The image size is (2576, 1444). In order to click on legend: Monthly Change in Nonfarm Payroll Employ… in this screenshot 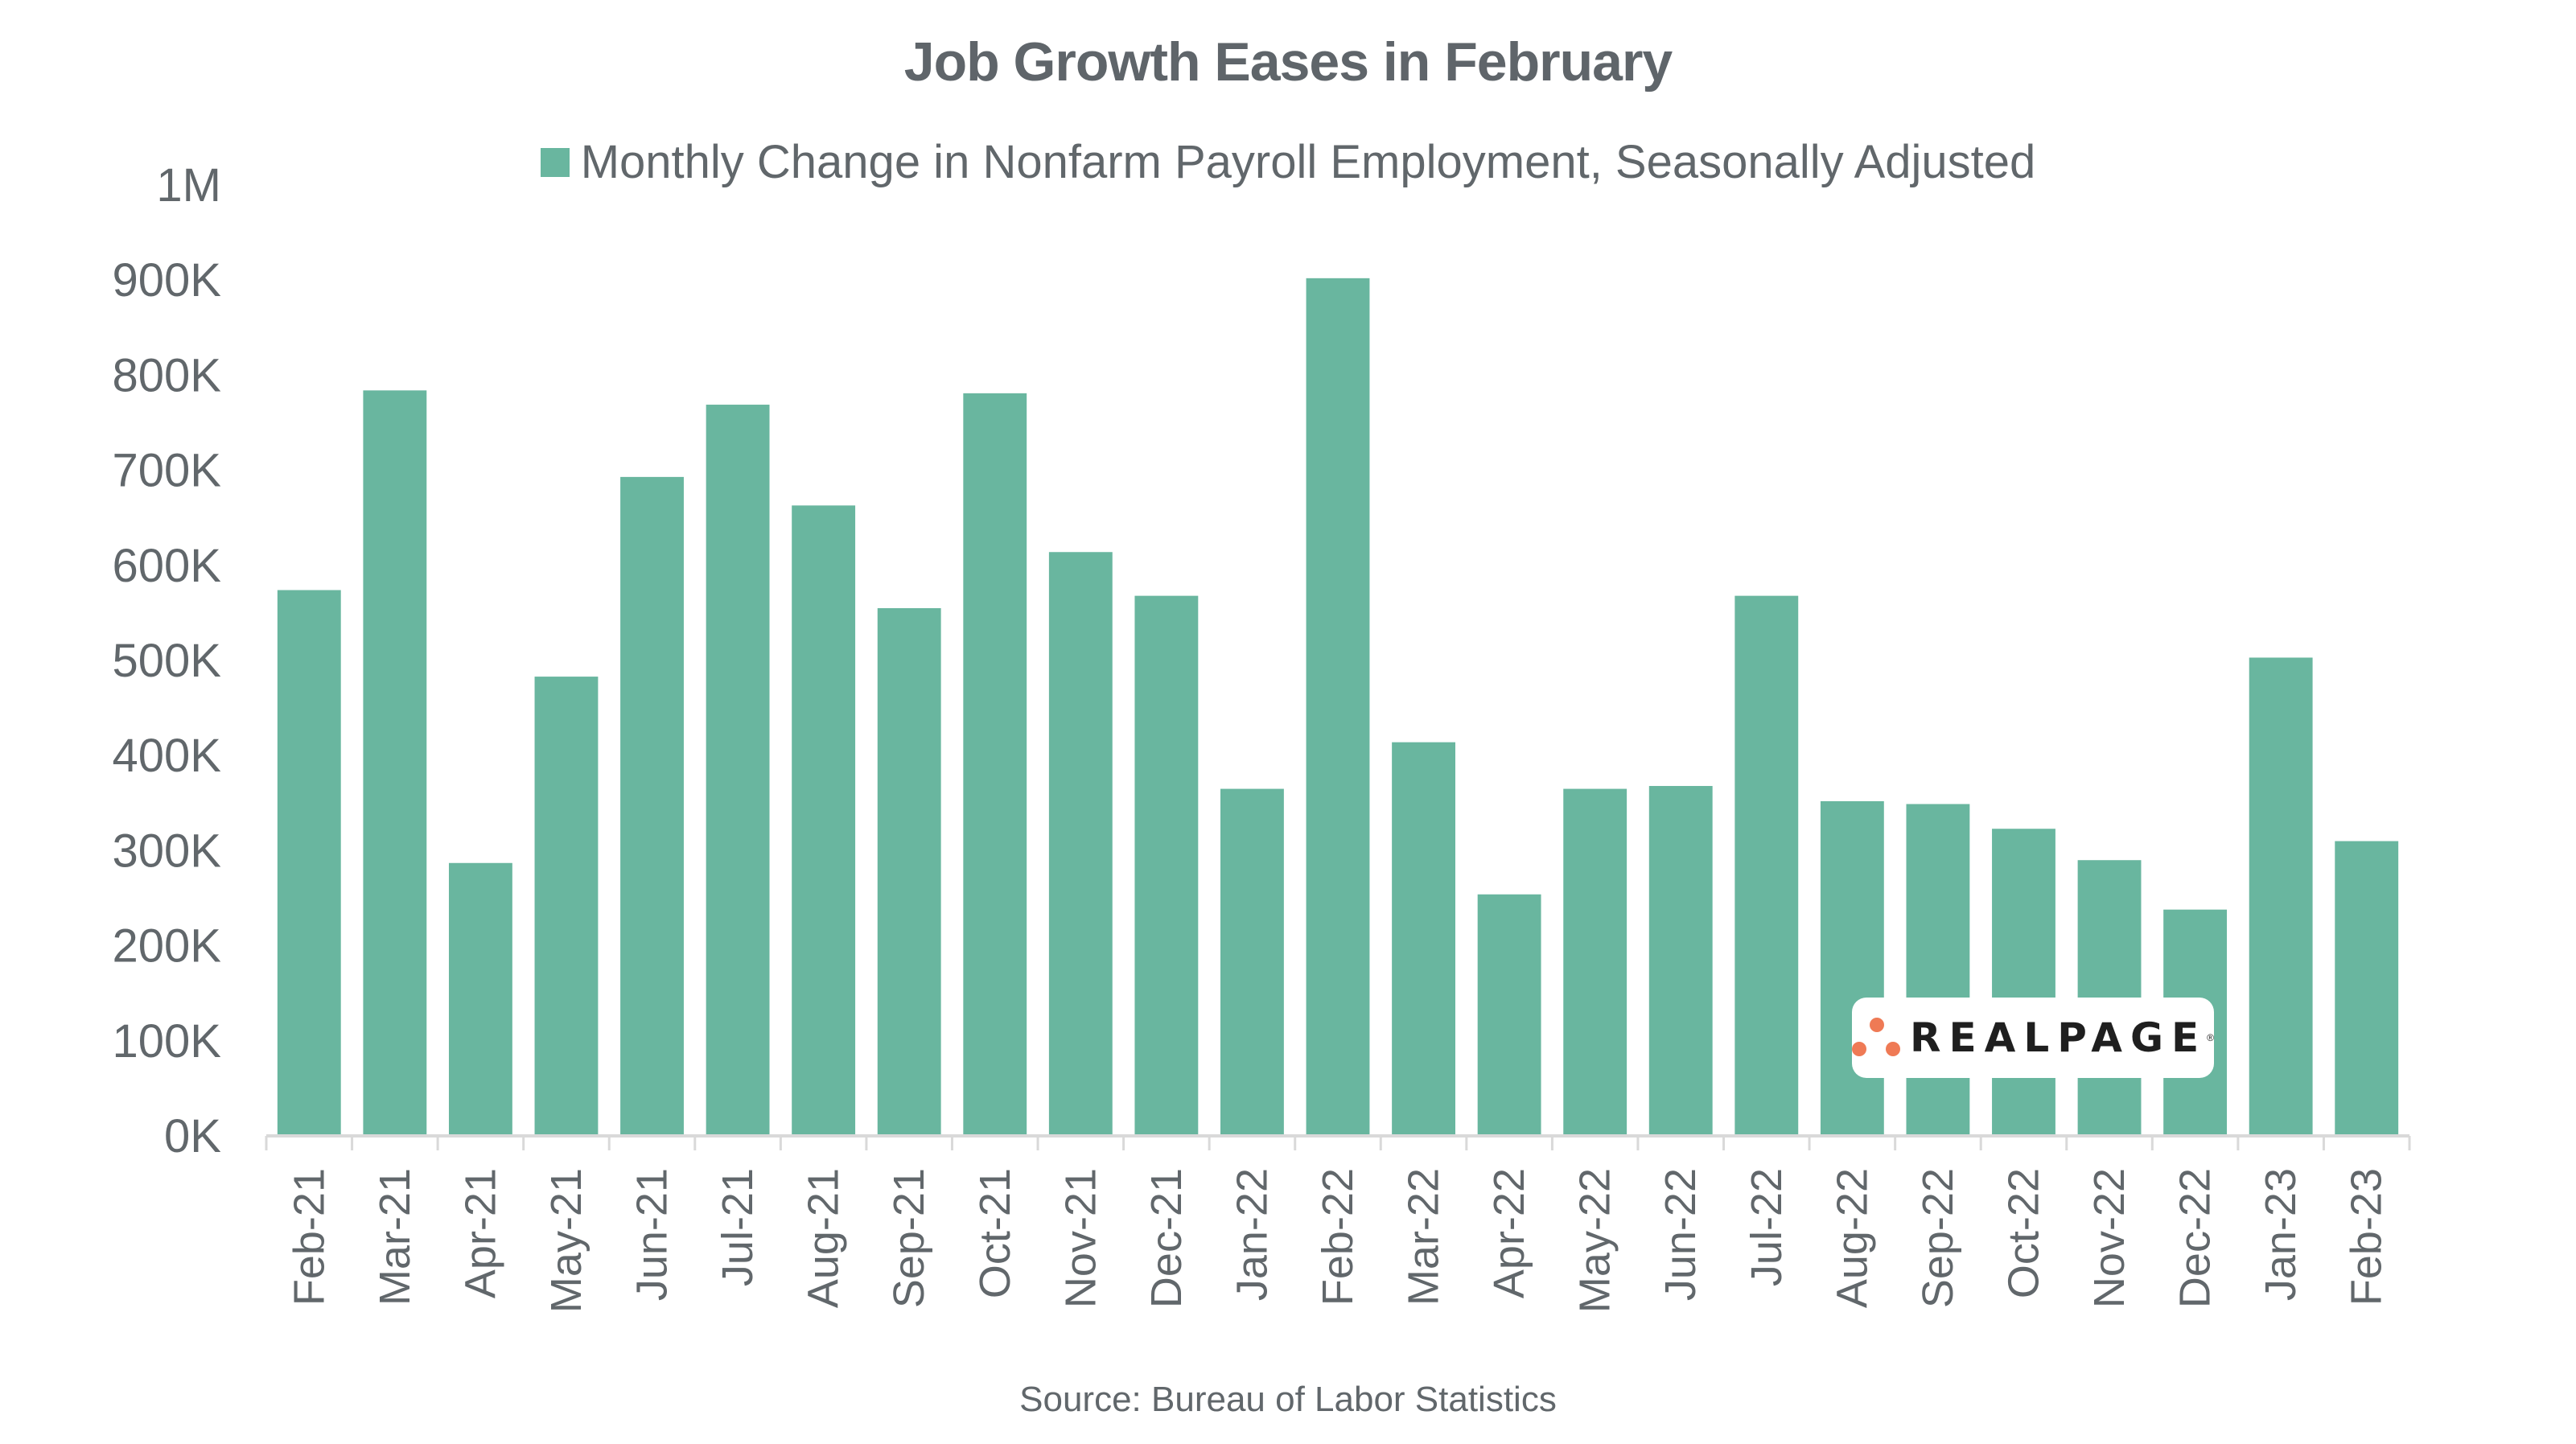, I will do `click(1288, 162)`.